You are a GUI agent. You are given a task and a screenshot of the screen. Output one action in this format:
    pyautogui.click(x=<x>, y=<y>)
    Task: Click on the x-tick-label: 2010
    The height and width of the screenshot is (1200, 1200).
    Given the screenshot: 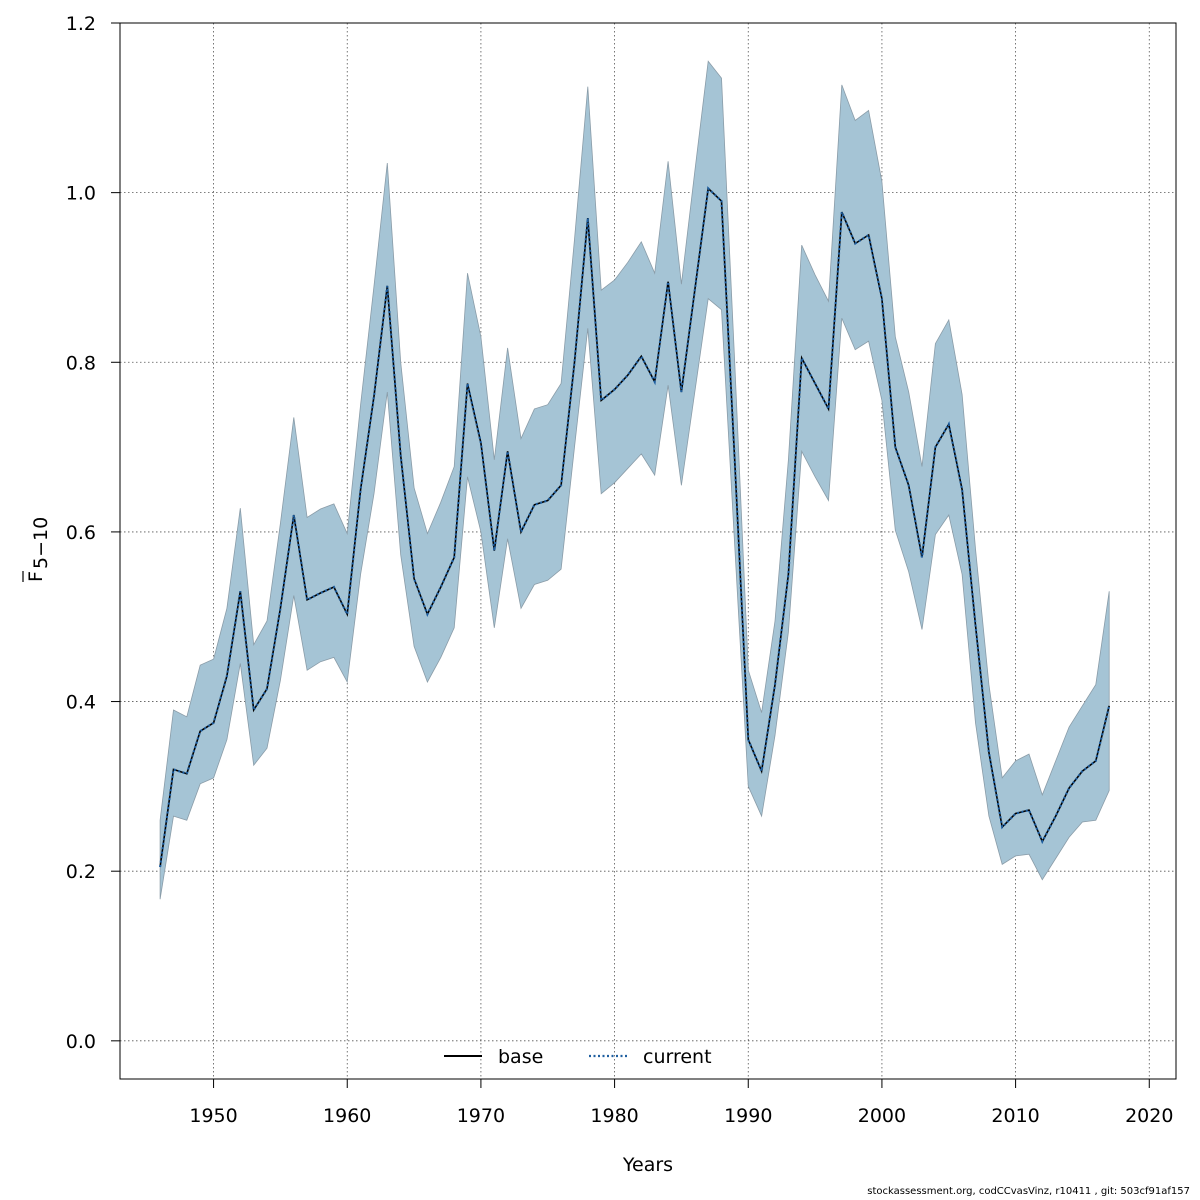 What is the action you would take?
    pyautogui.click(x=1015, y=1116)
    